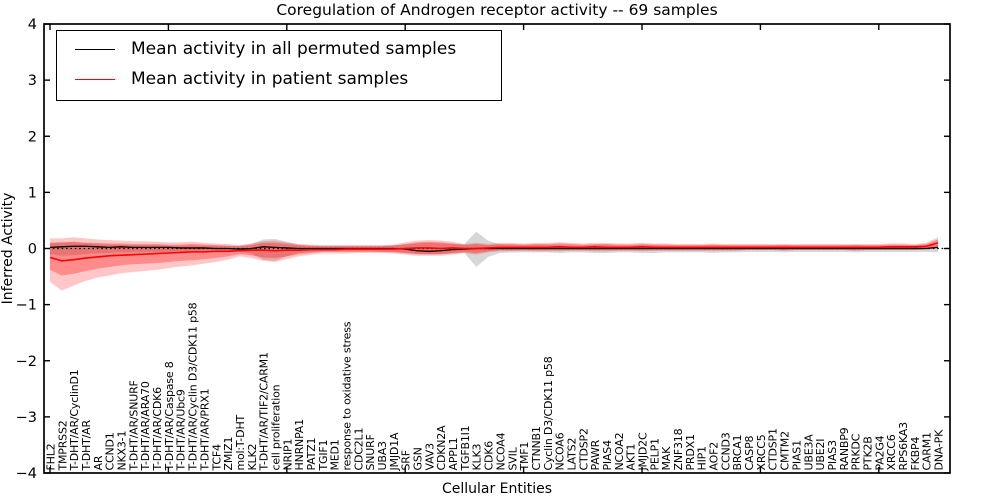  I want to click on x-tick-label: ZNF318, so click(678, 449).